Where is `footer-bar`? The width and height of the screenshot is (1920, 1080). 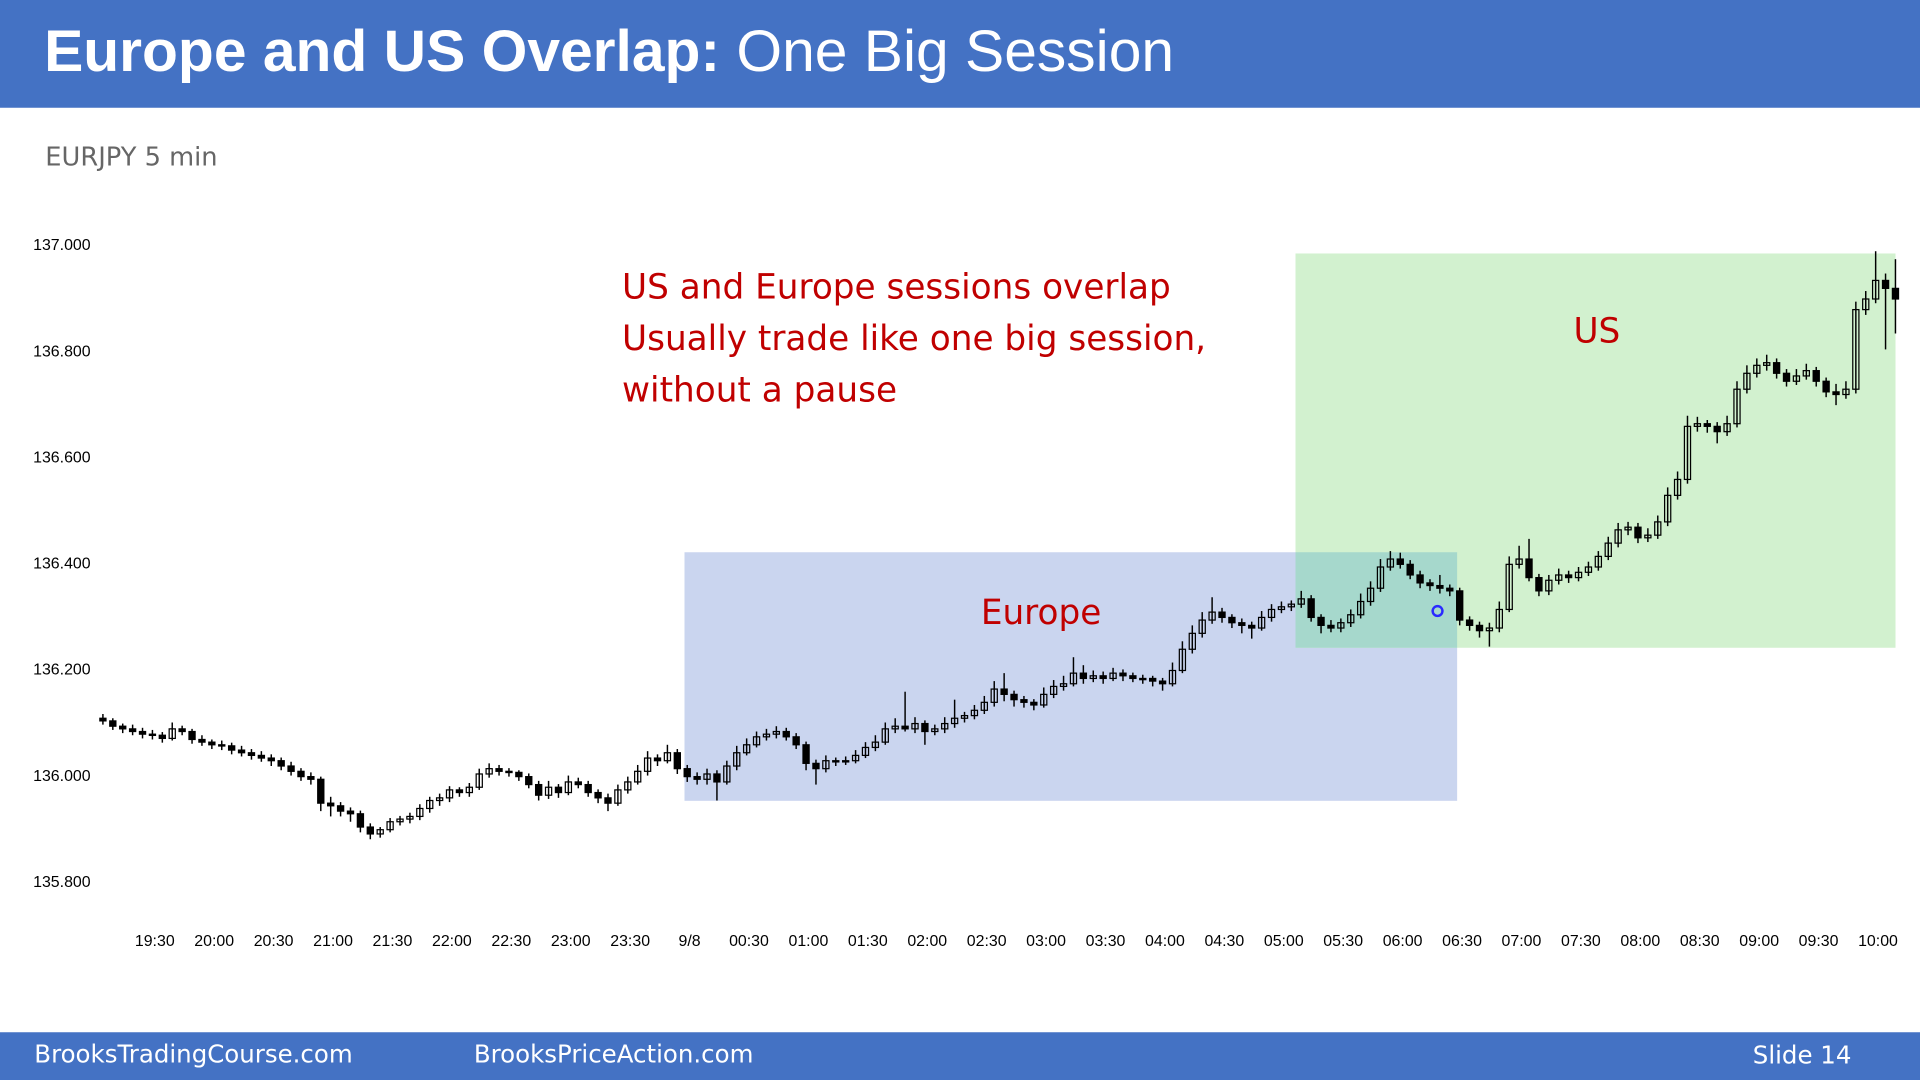
footer-bar is located at coordinates (960, 1056).